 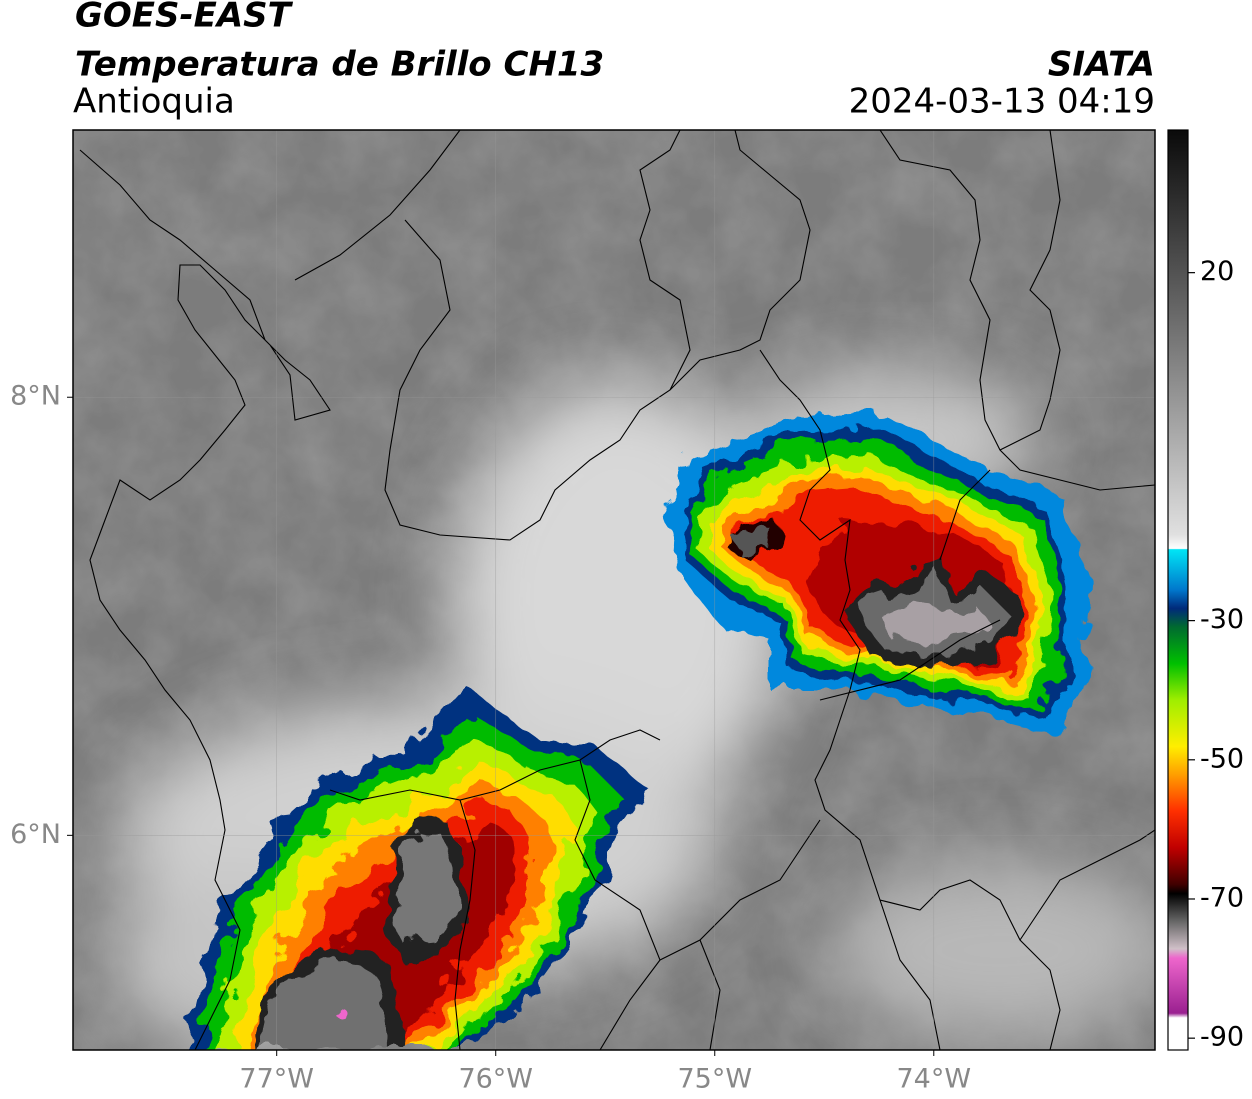 What do you see at coordinates (714, 1079) in the screenshot?
I see `x-tick-label: 75°W` at bounding box center [714, 1079].